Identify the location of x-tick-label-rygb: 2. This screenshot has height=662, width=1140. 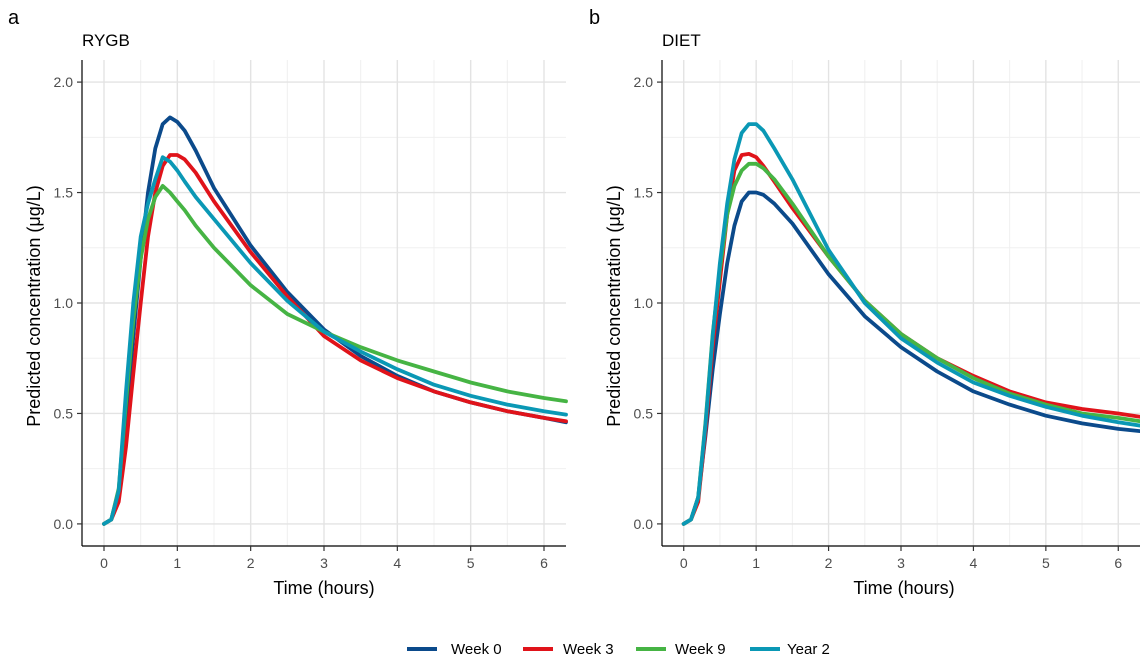
(251, 563).